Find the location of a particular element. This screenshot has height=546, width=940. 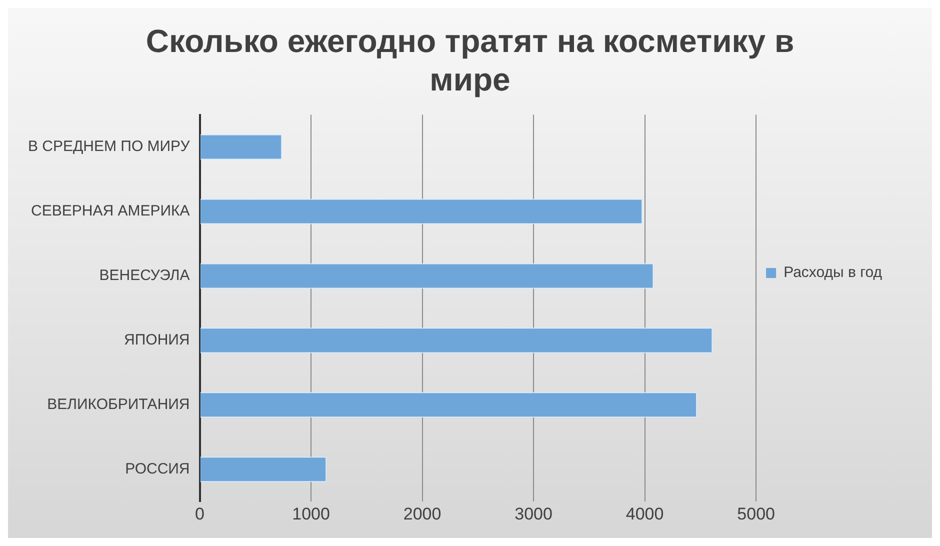

chart-title: Сколько ежегодно тратят на косметику в мире is located at coordinates (470, 60).